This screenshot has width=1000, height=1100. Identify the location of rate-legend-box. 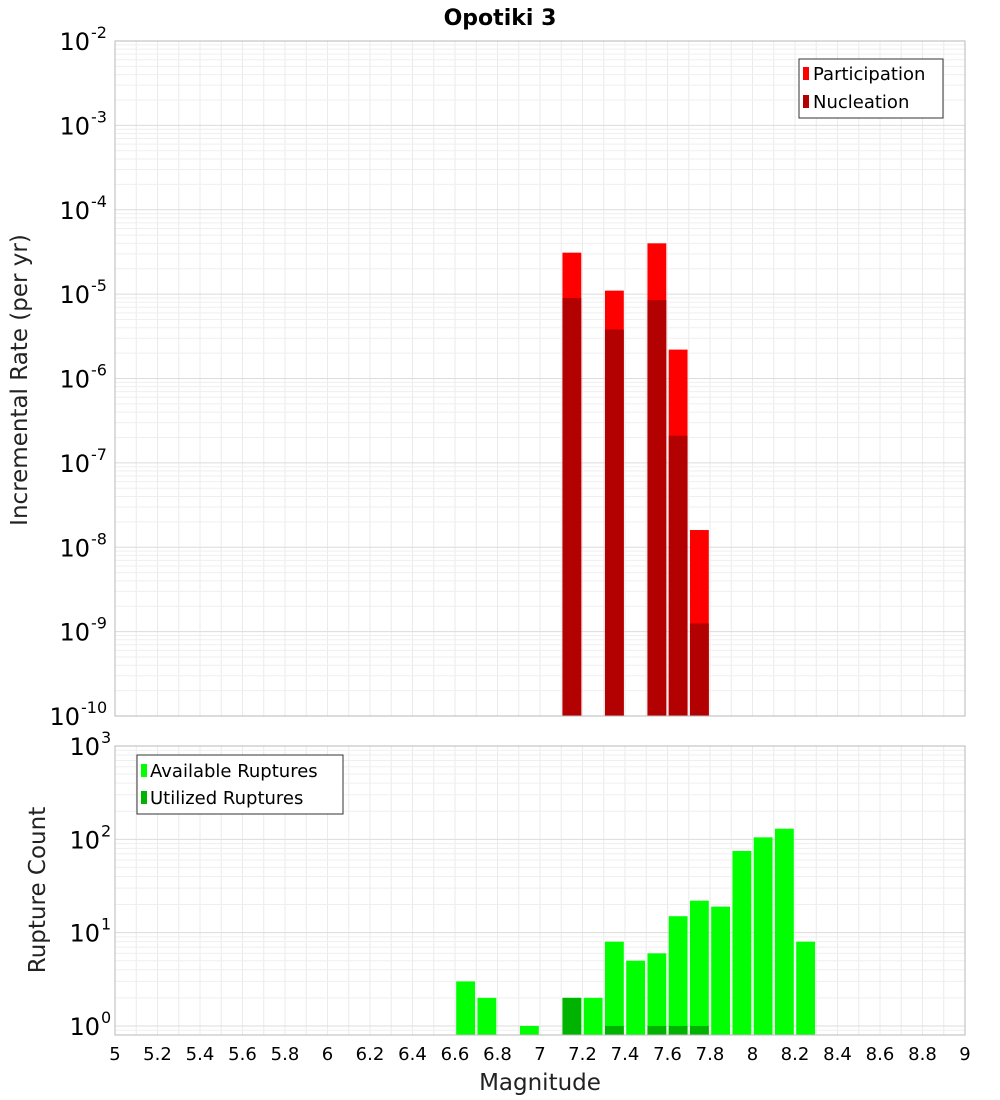
(871, 88).